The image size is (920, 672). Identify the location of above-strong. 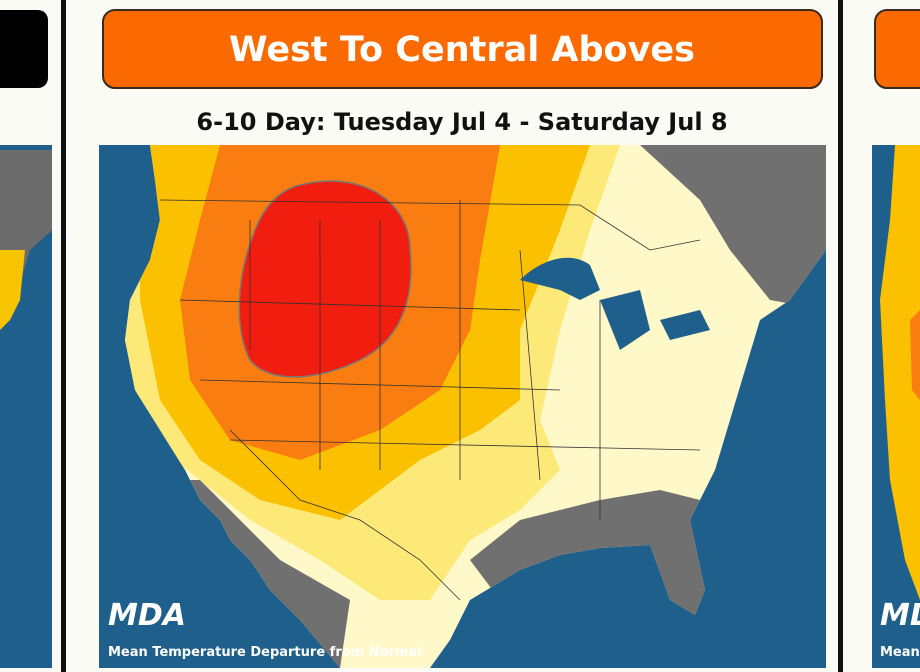
(325, 279).